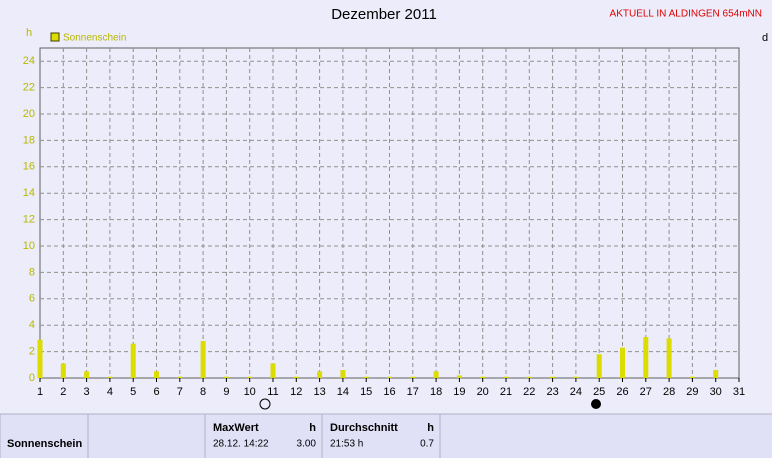 Image resolution: width=772 pixels, height=458 pixels. Describe the element at coordinates (692, 392) in the screenshot. I see `x-tick-label: 29` at that location.